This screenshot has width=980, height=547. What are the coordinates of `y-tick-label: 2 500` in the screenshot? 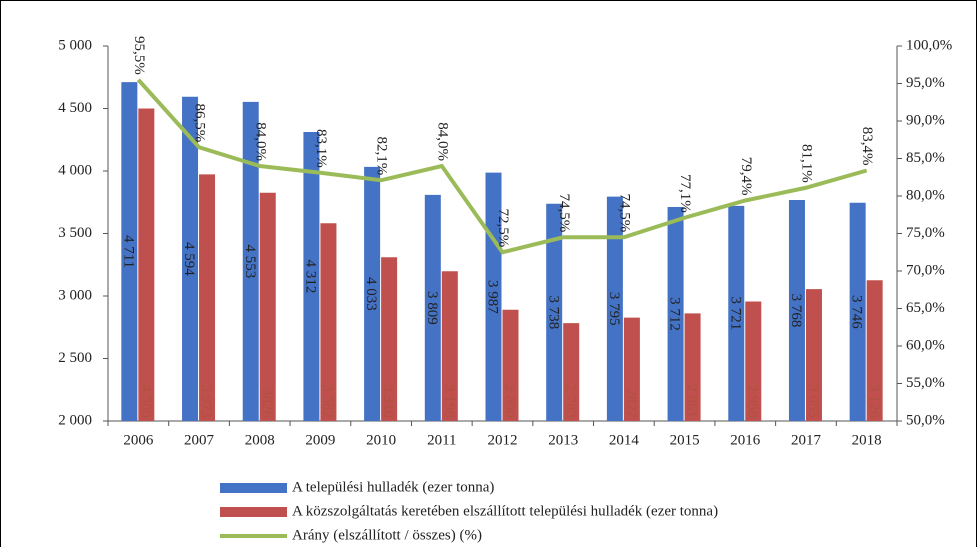 It's located at (75, 358).